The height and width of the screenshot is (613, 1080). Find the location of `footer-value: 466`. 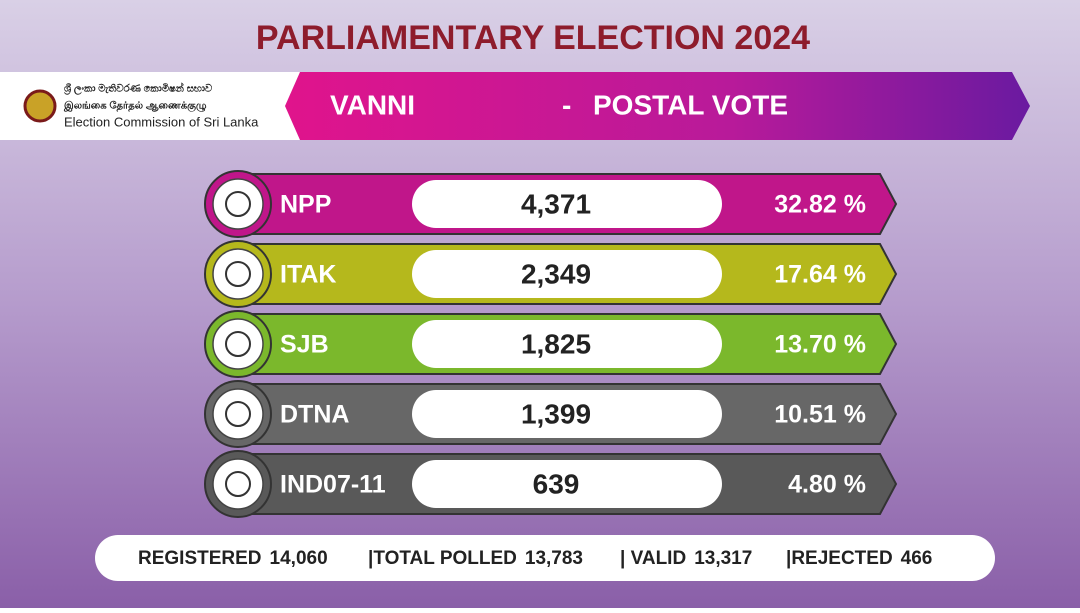

footer-value: 466 is located at coordinates (917, 558).